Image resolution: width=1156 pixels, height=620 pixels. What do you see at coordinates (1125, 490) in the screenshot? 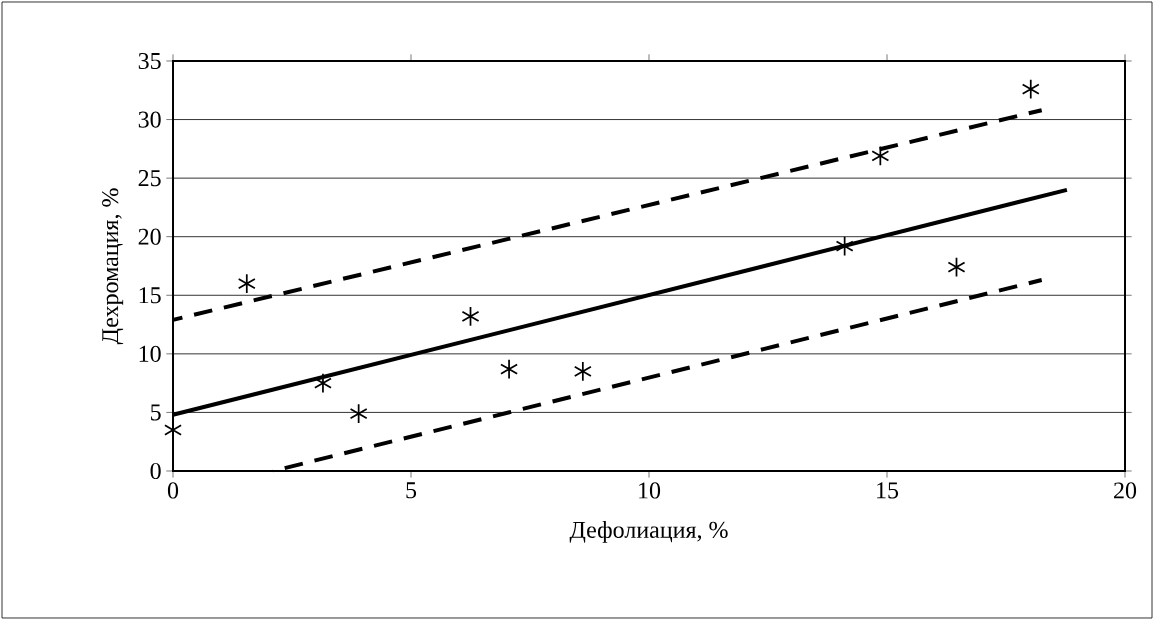
I see `x-tick-label: 20` at bounding box center [1125, 490].